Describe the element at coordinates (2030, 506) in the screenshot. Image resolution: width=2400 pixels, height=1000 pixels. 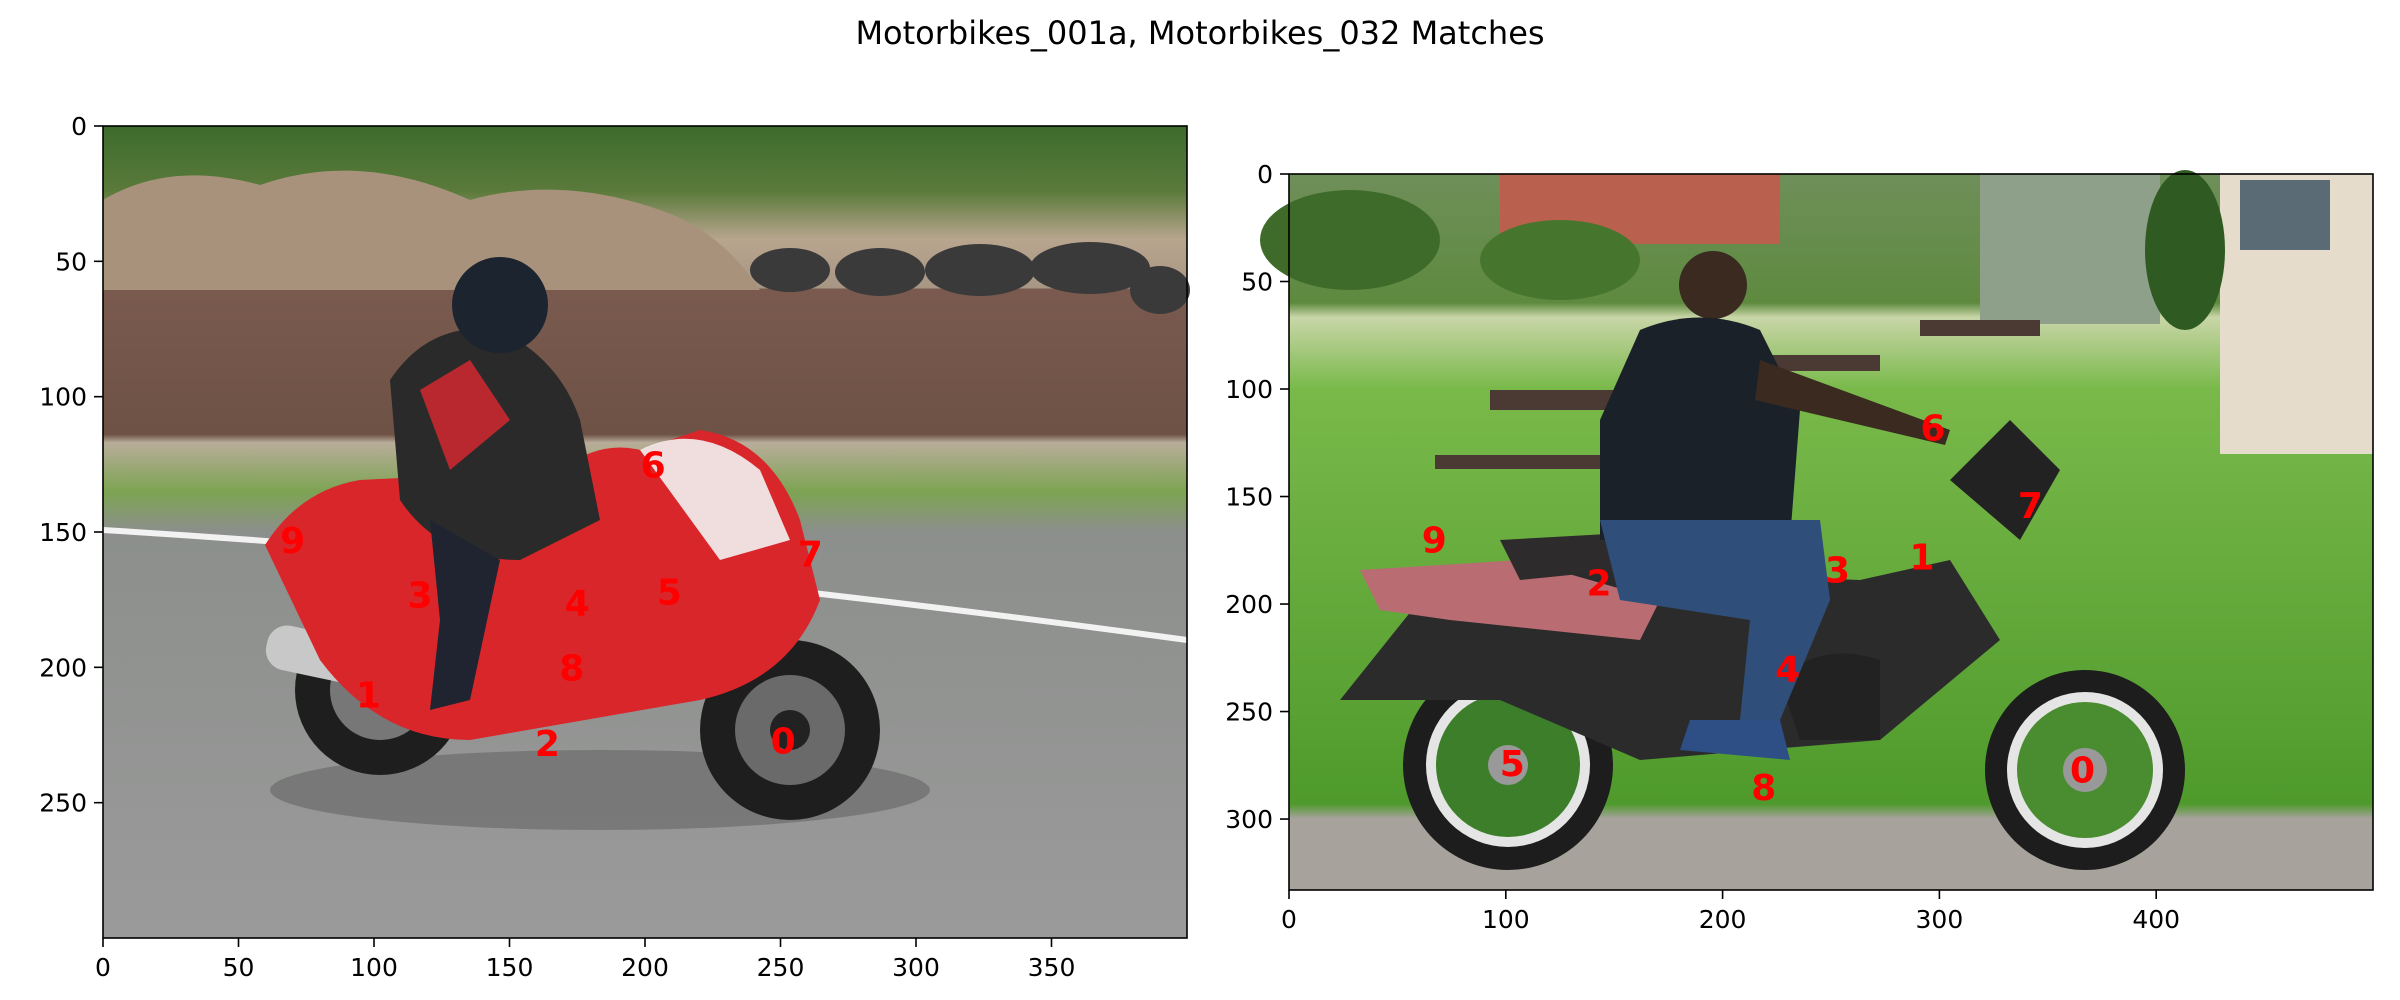
I see `right-match-point-7: 7` at that location.